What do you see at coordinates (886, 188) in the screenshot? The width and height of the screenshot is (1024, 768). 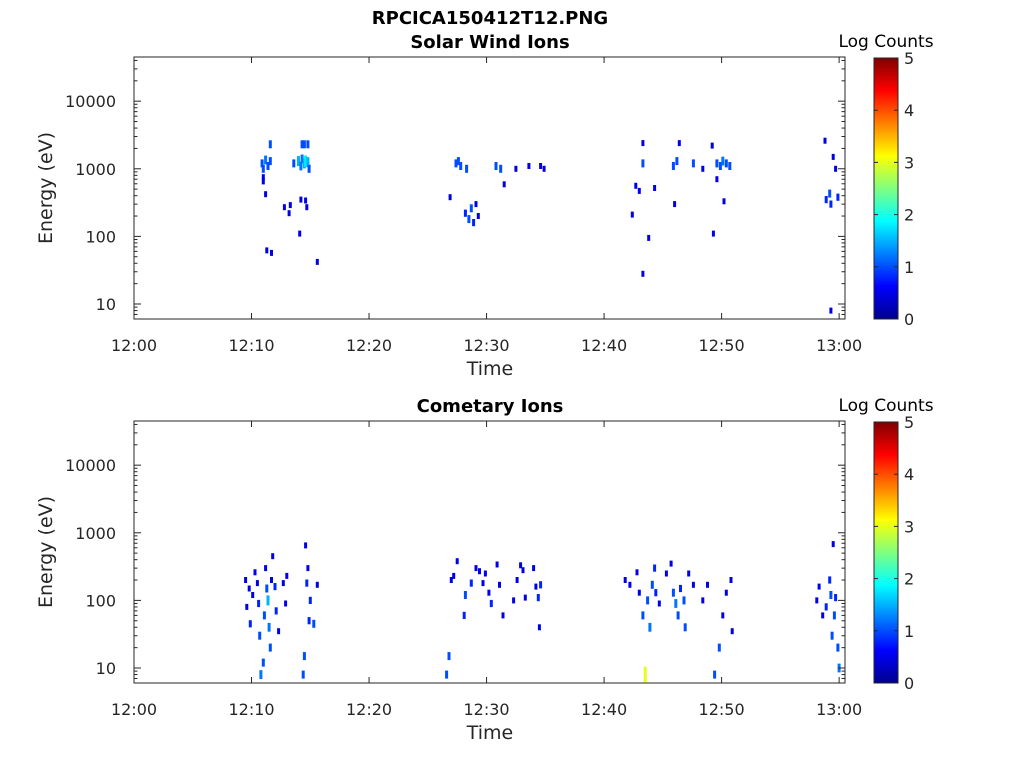 I see `colorbar-solar-wind` at bounding box center [886, 188].